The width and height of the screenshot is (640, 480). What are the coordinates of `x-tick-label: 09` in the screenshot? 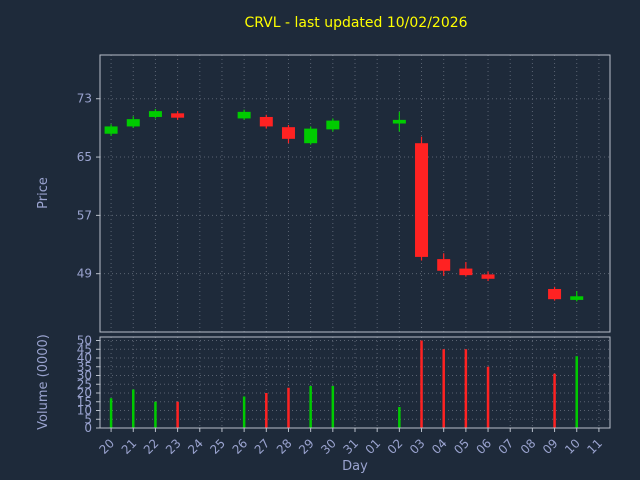 It's located at (550, 446).